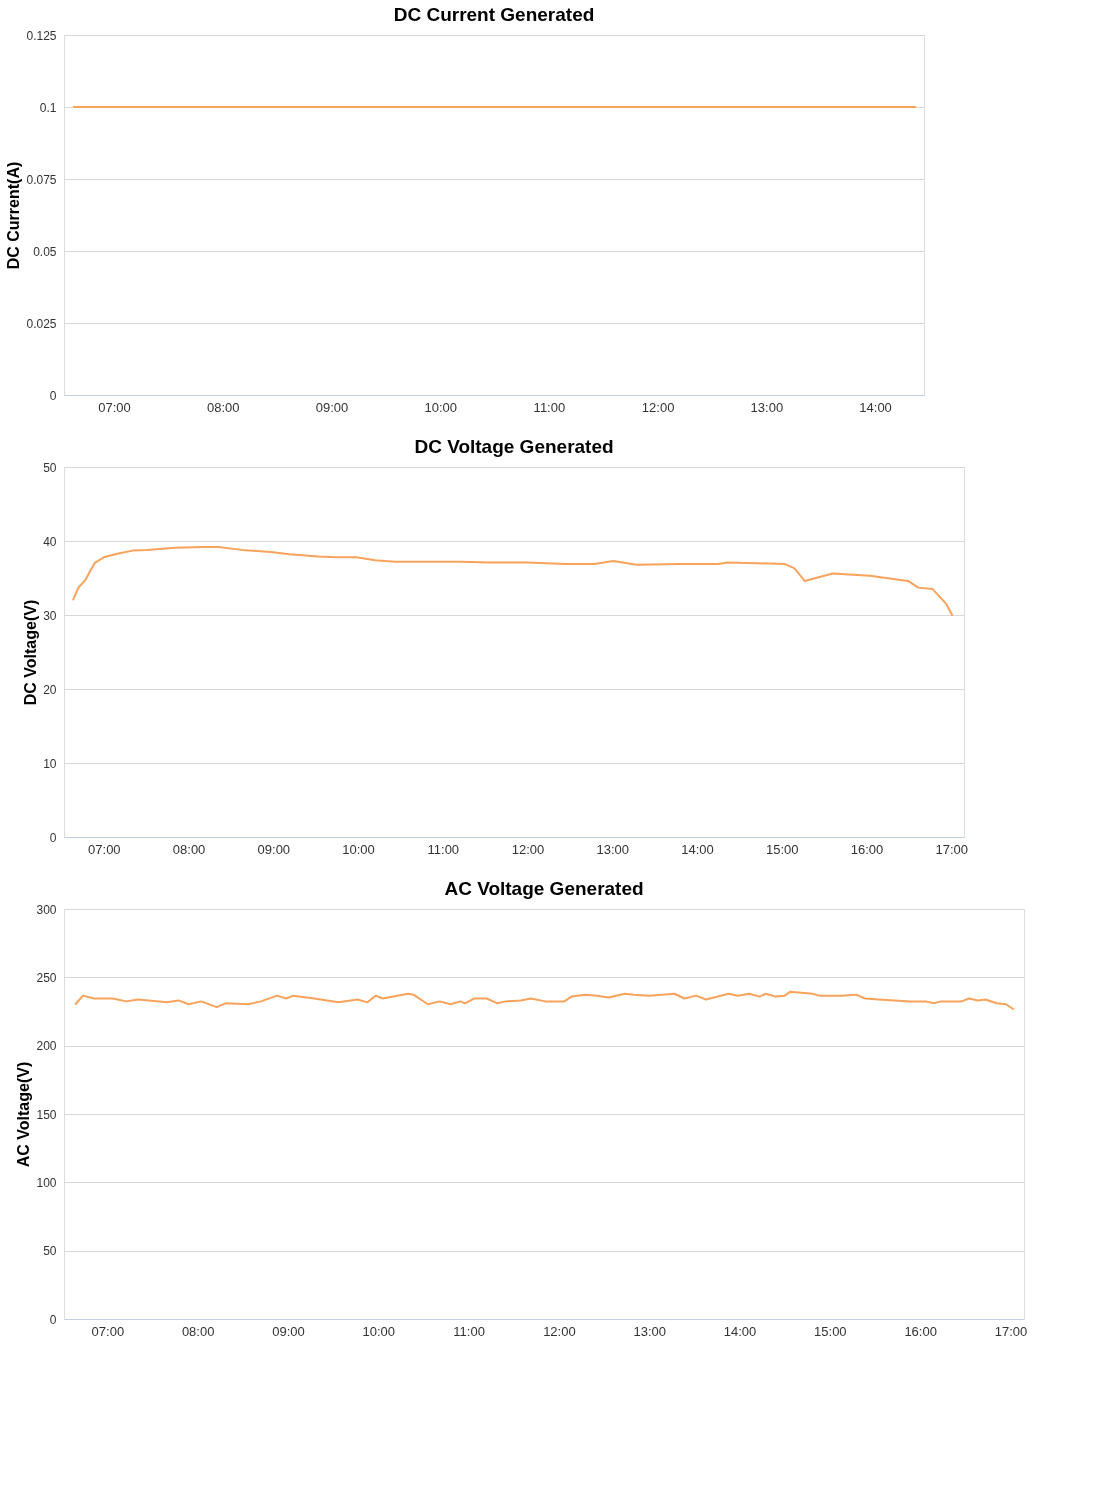  Describe the element at coordinates (46, 977) in the screenshot. I see `y-tick-label: 250` at that location.